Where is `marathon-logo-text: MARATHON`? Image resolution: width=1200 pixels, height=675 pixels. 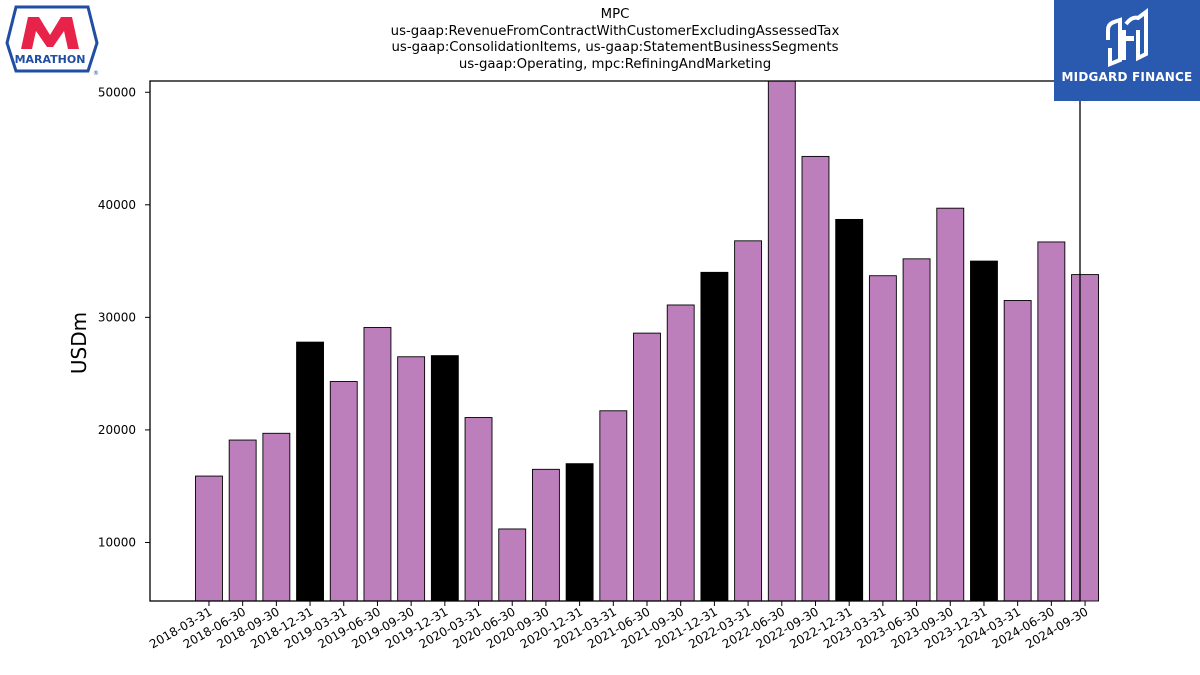
marathon-logo-text: MARATHON is located at coordinates (50, 59).